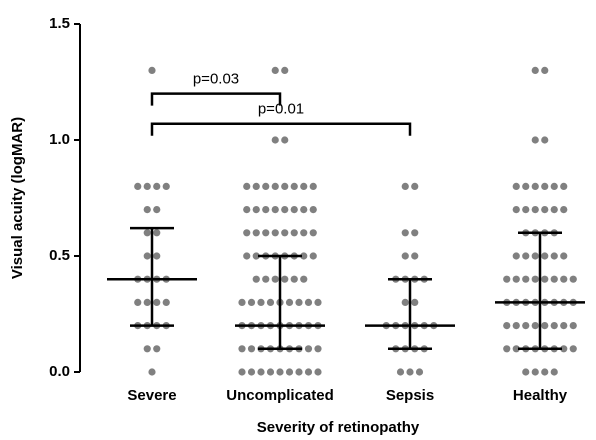  Describe the element at coordinates (540, 395) in the screenshot. I see `x-tick-label: Healthy` at that location.